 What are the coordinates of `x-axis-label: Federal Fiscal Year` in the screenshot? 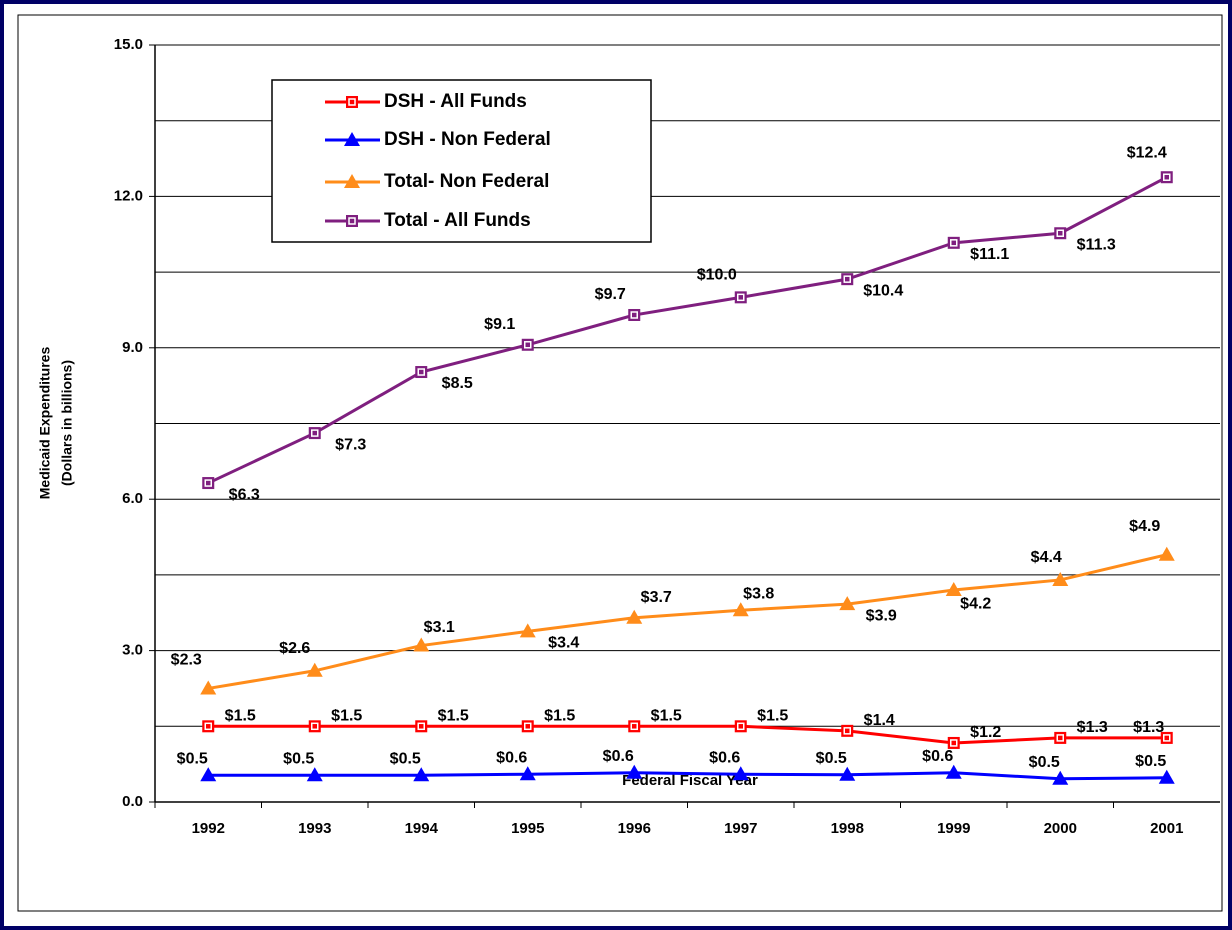 It's located at (690, 780).